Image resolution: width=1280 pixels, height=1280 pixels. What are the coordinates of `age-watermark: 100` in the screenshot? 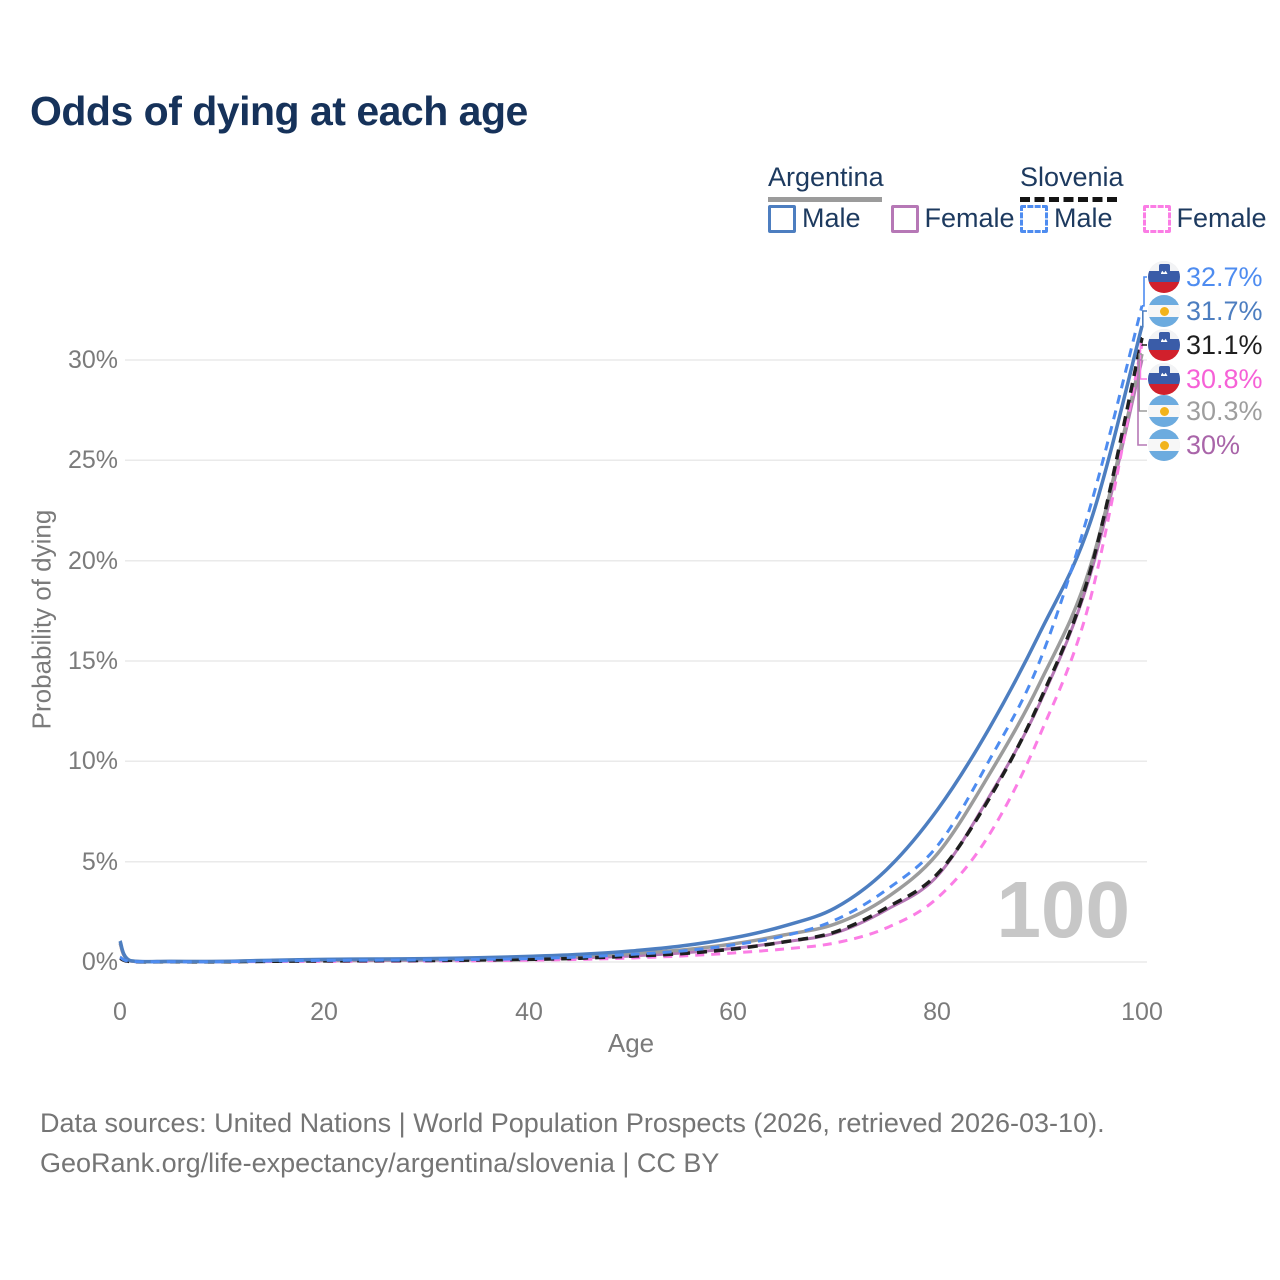 It's located at (1063, 909).